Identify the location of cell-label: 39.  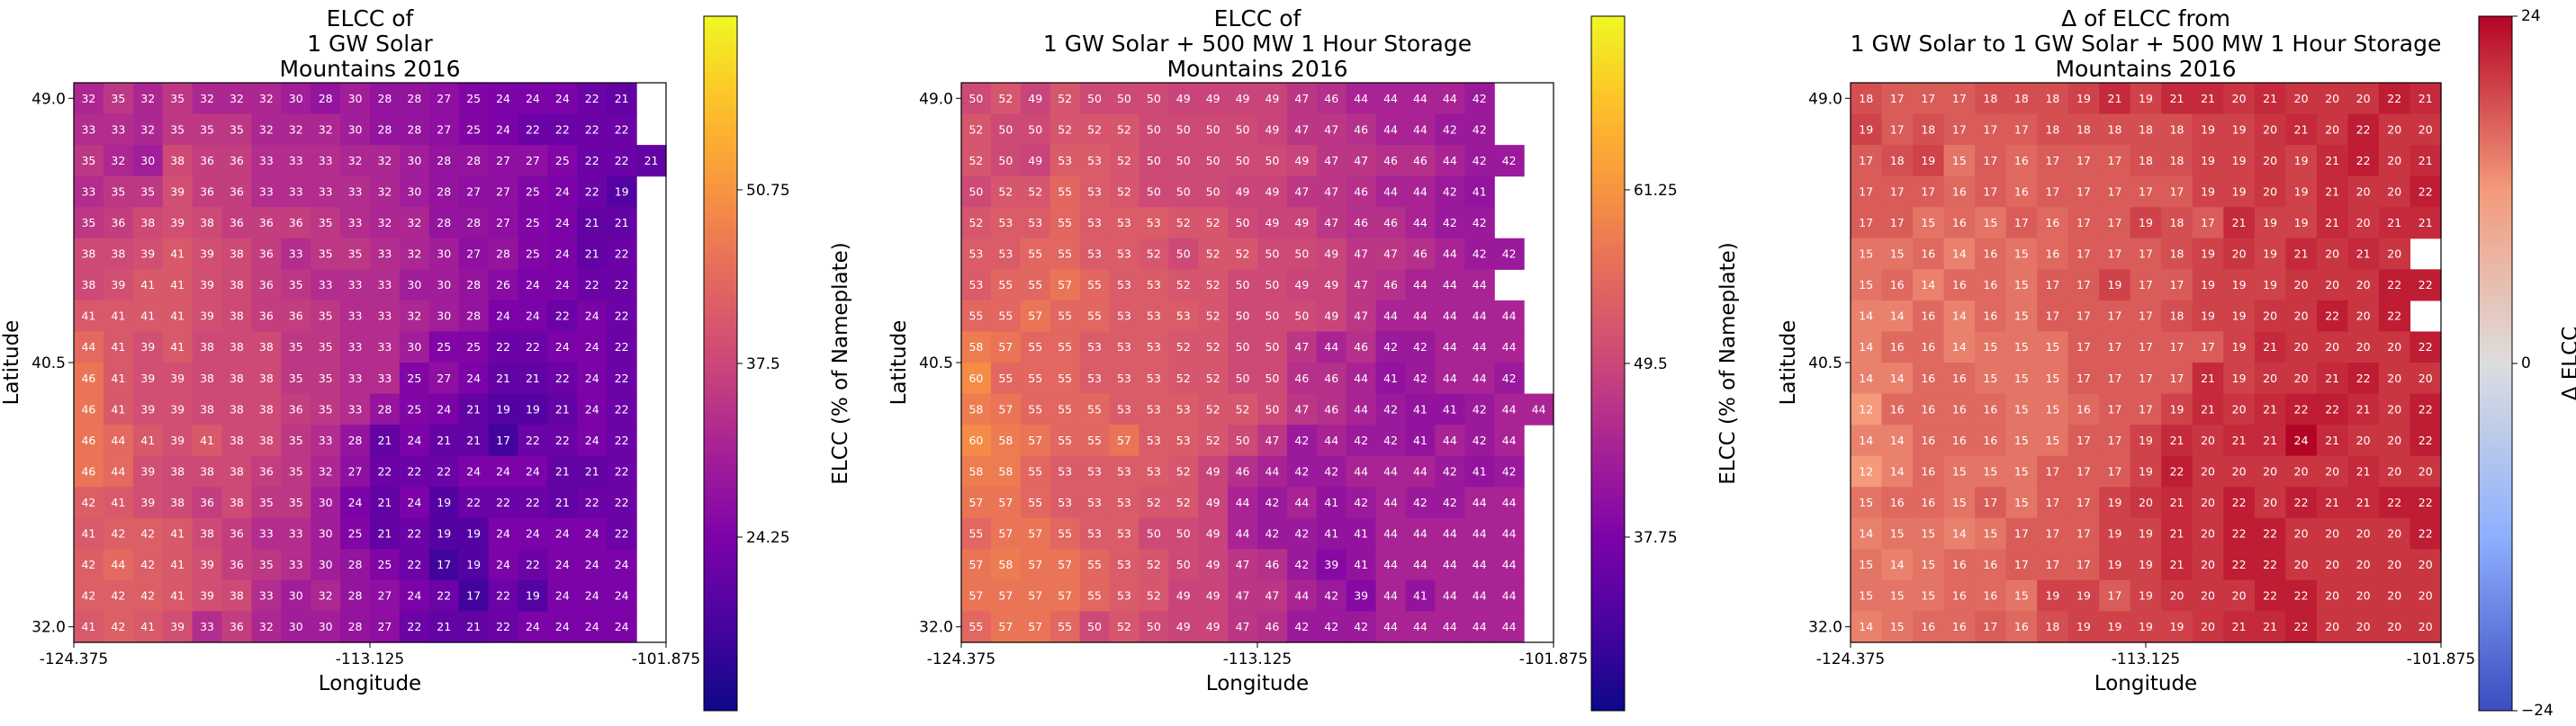
(177, 191).